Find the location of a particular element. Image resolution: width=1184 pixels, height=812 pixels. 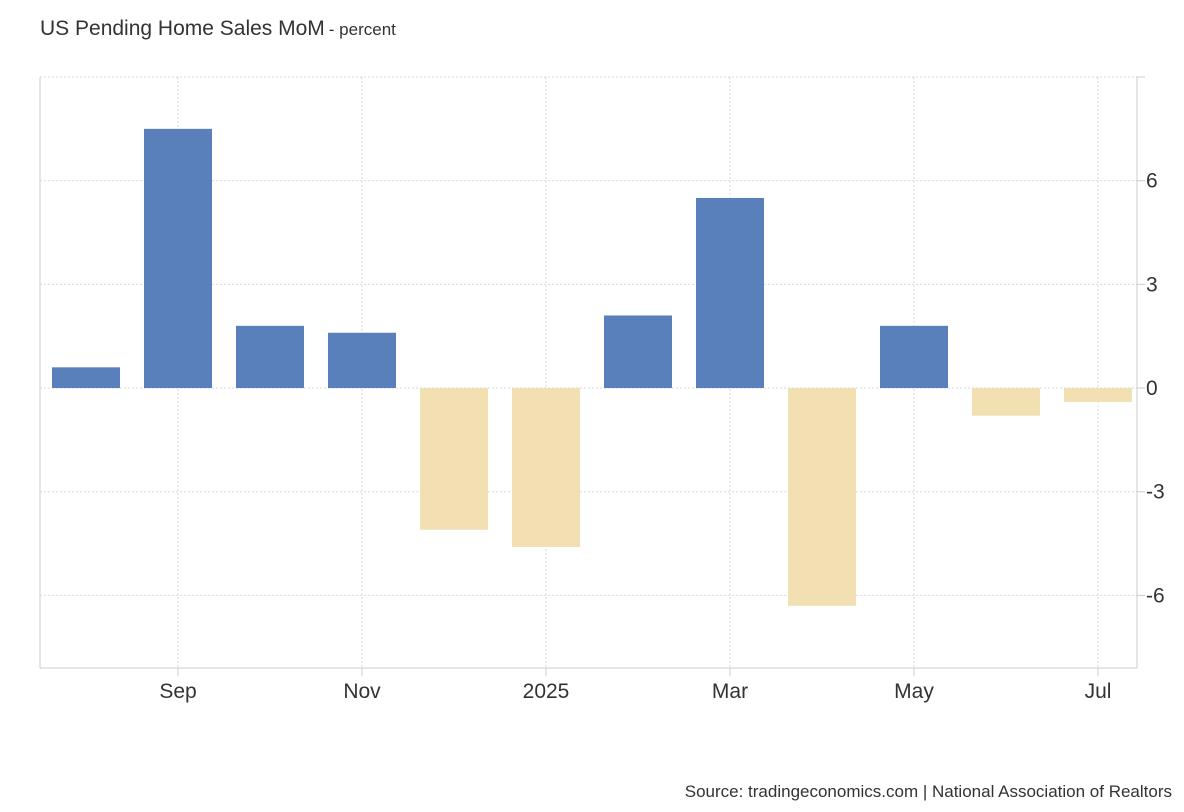

bar-nov-2024 is located at coordinates (362, 360).